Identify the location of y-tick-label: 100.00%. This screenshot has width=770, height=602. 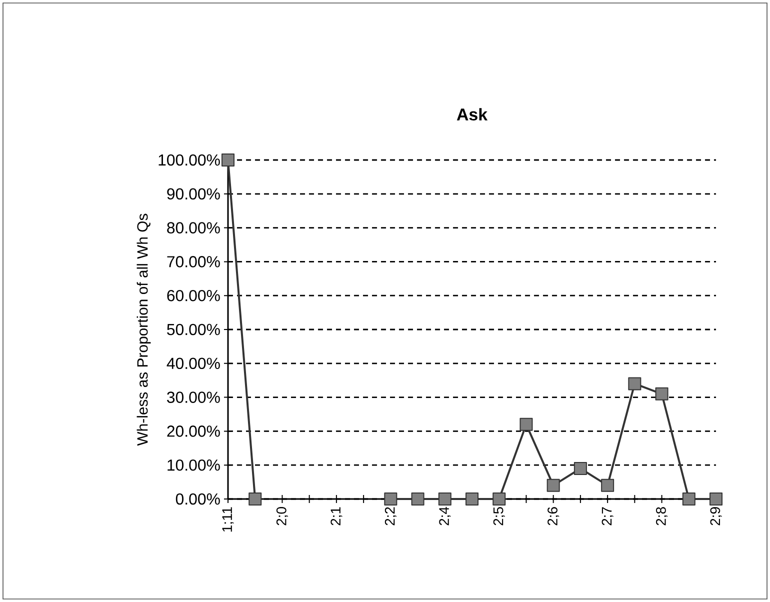
(189, 160).